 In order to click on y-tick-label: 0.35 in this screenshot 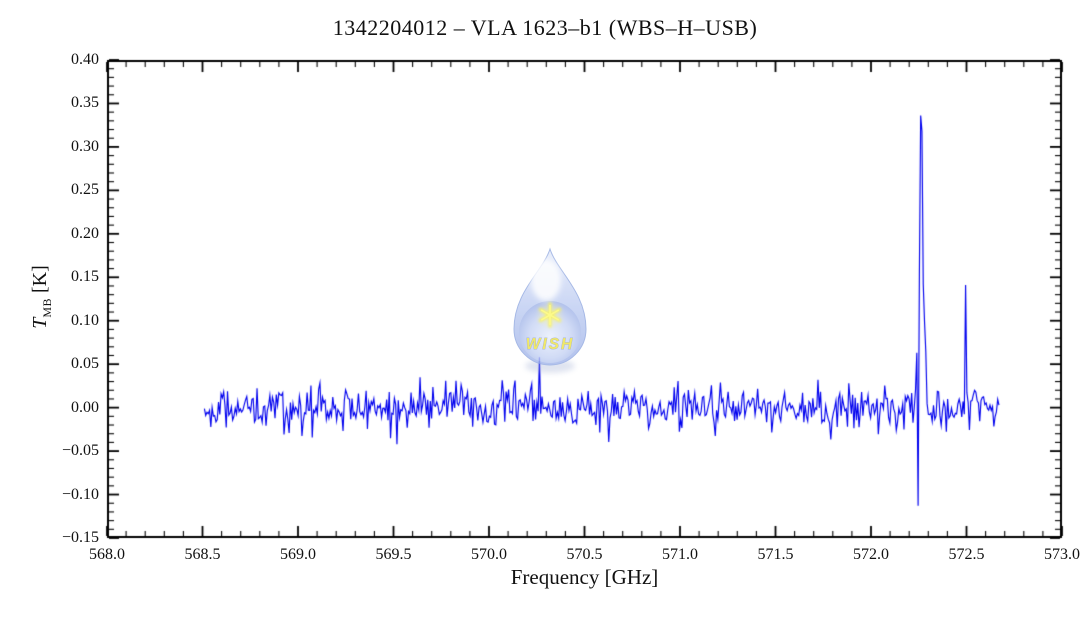, I will do `click(85, 103)`.